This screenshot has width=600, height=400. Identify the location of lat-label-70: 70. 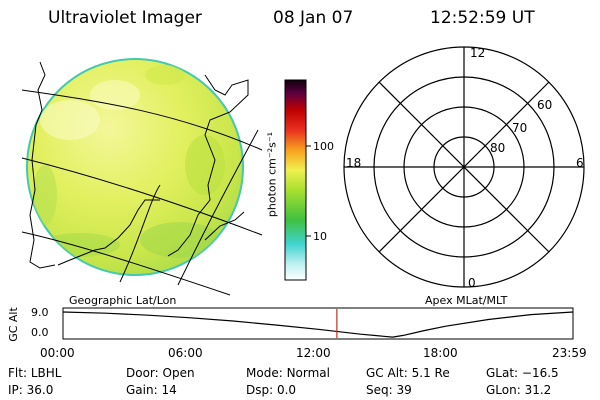
(520, 128).